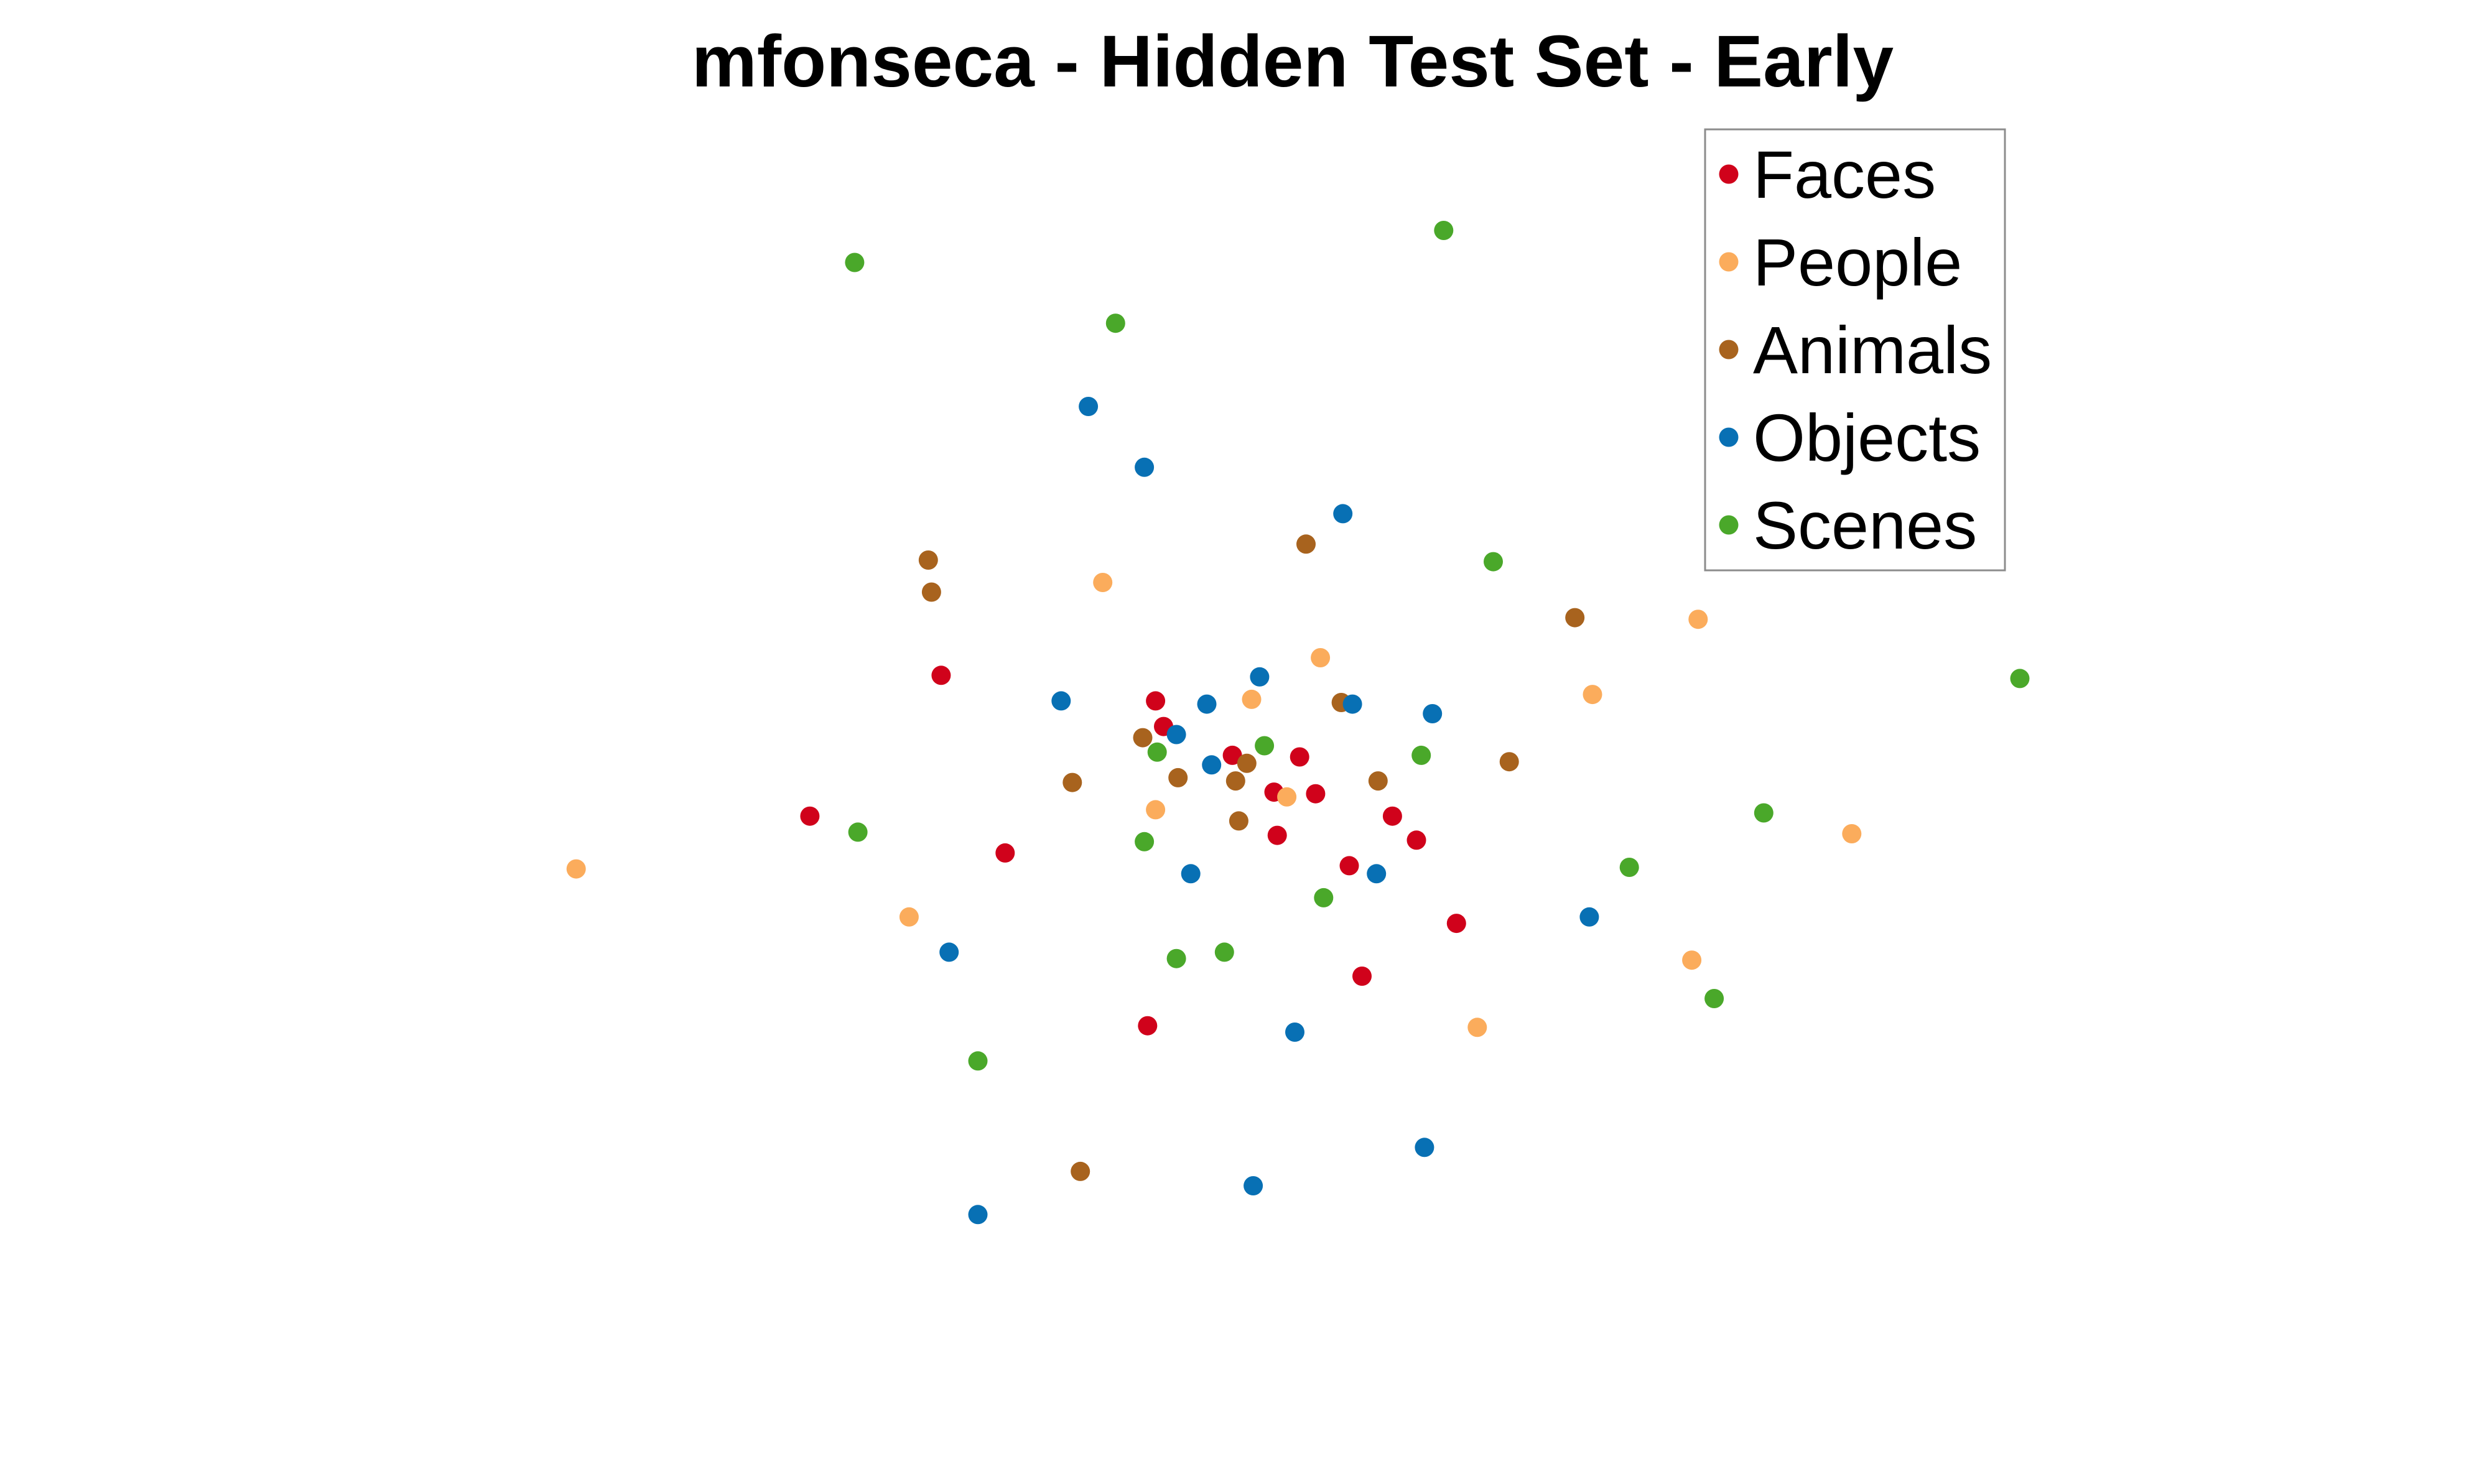  I want to click on legend-label-objects: Objects, so click(1867, 438).